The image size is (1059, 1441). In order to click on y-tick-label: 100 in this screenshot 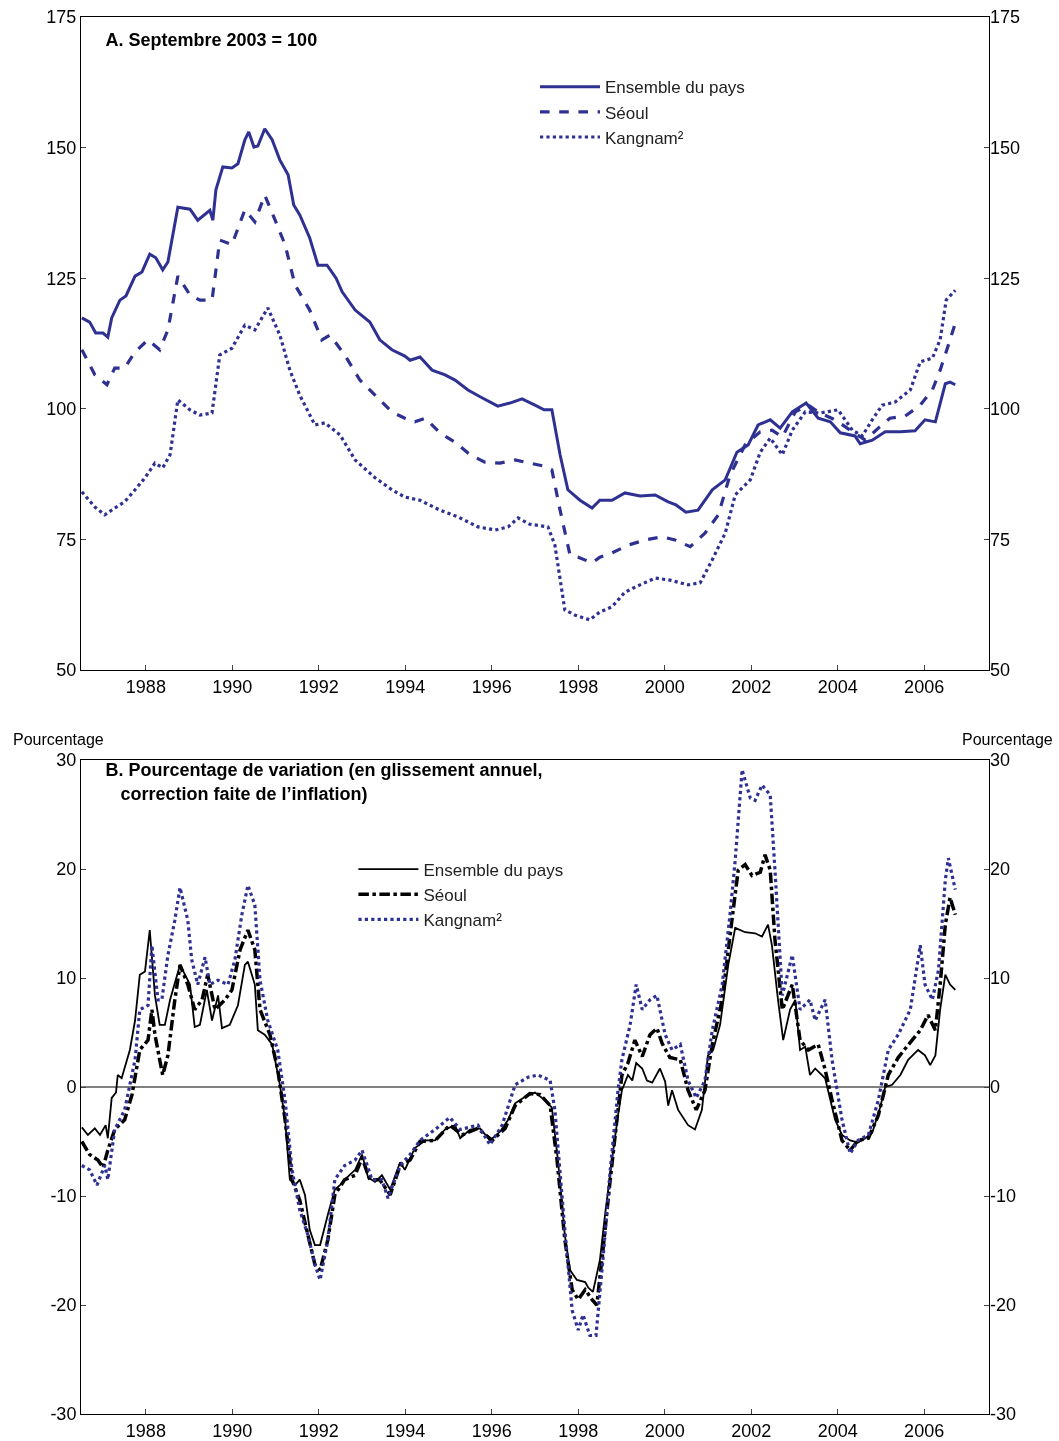, I will do `click(61, 409)`.